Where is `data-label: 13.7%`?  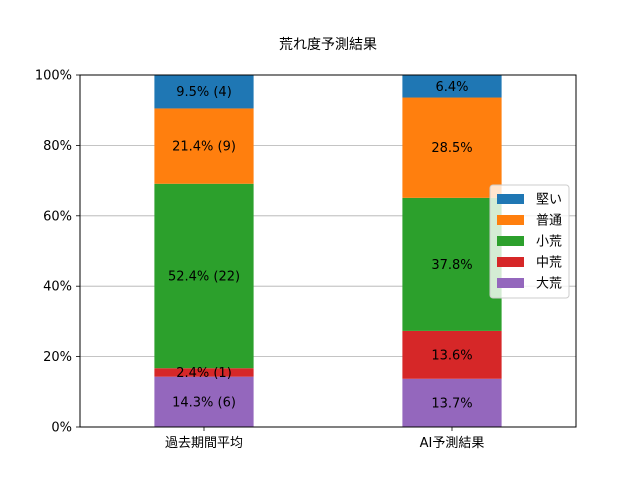
data-label: 13.7% is located at coordinates (451, 403).